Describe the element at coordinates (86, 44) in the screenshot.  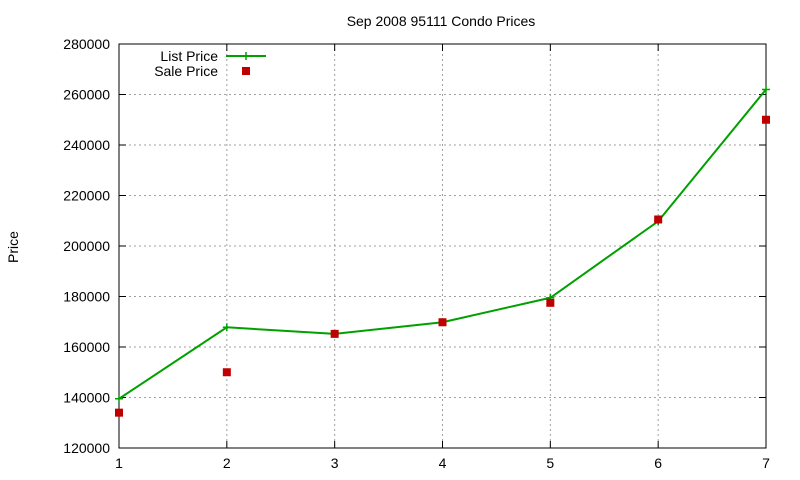
I see `y-tick-label: 280000` at that location.